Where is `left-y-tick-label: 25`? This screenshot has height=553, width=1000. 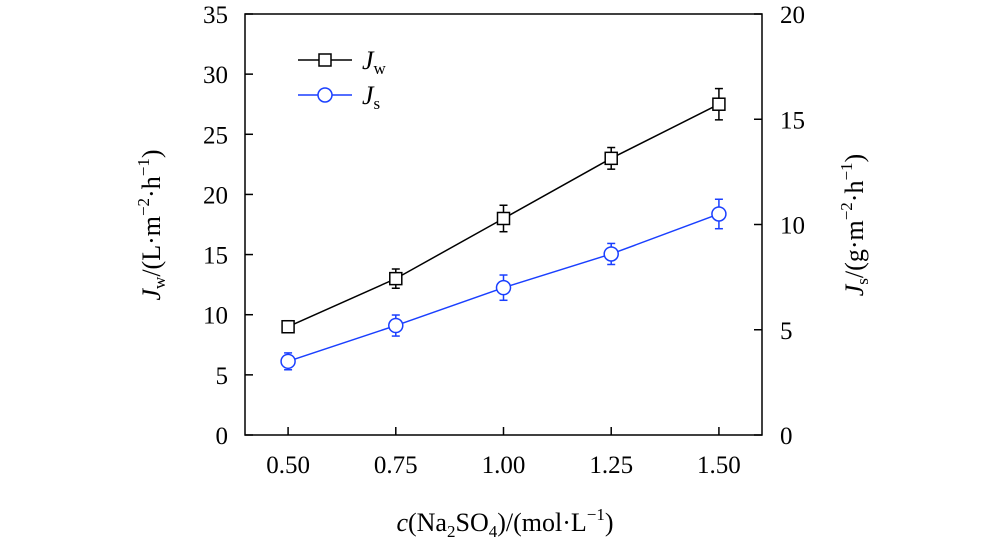
left-y-tick-label: 25 is located at coordinates (215, 135).